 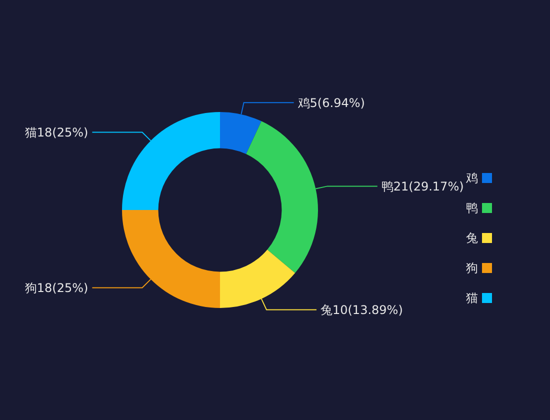 I want to click on legend-label: 狗, so click(x=472, y=268).